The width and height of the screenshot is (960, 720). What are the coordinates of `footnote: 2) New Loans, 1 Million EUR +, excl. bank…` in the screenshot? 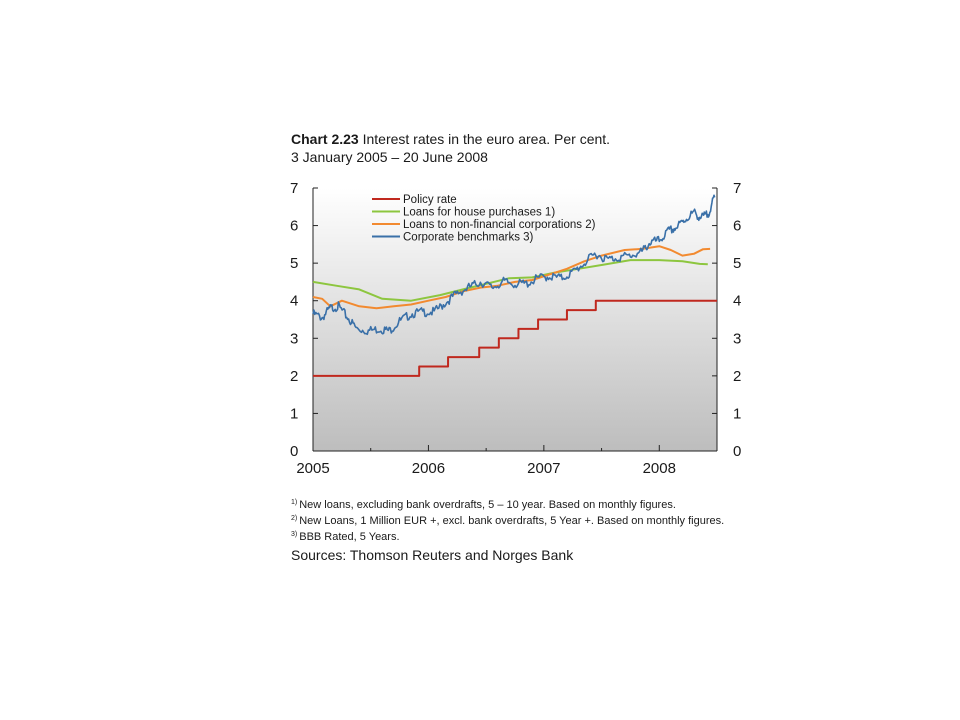 It's located at (541, 520).